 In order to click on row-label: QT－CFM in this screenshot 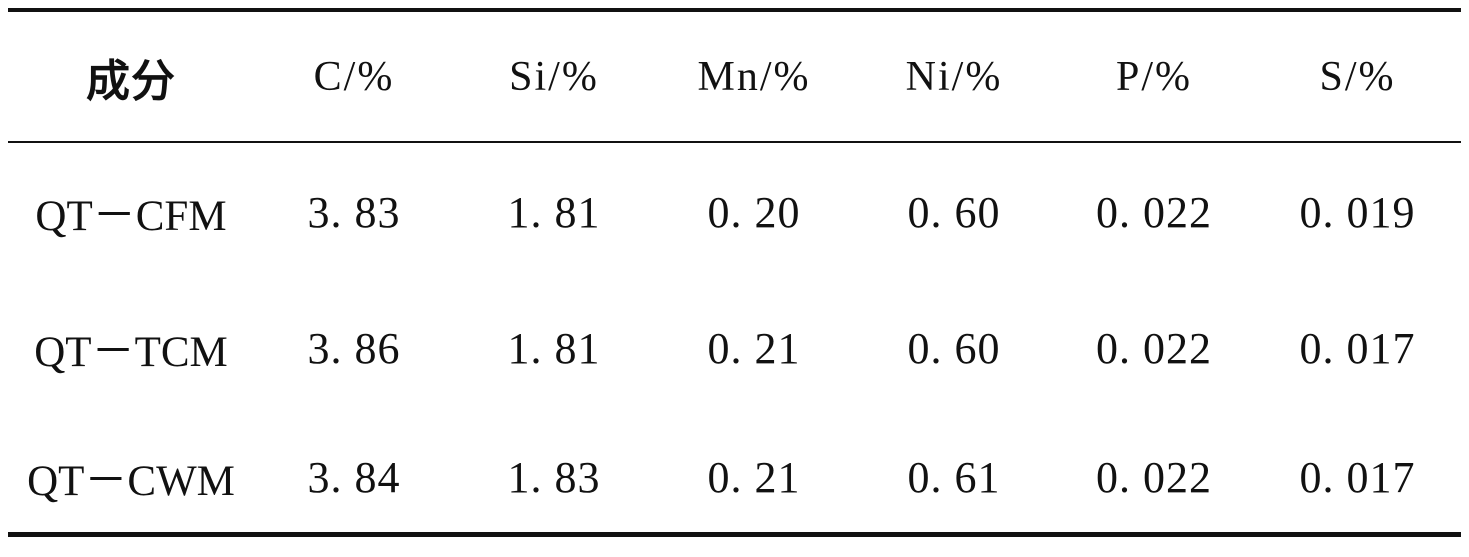, I will do `click(131, 216)`.